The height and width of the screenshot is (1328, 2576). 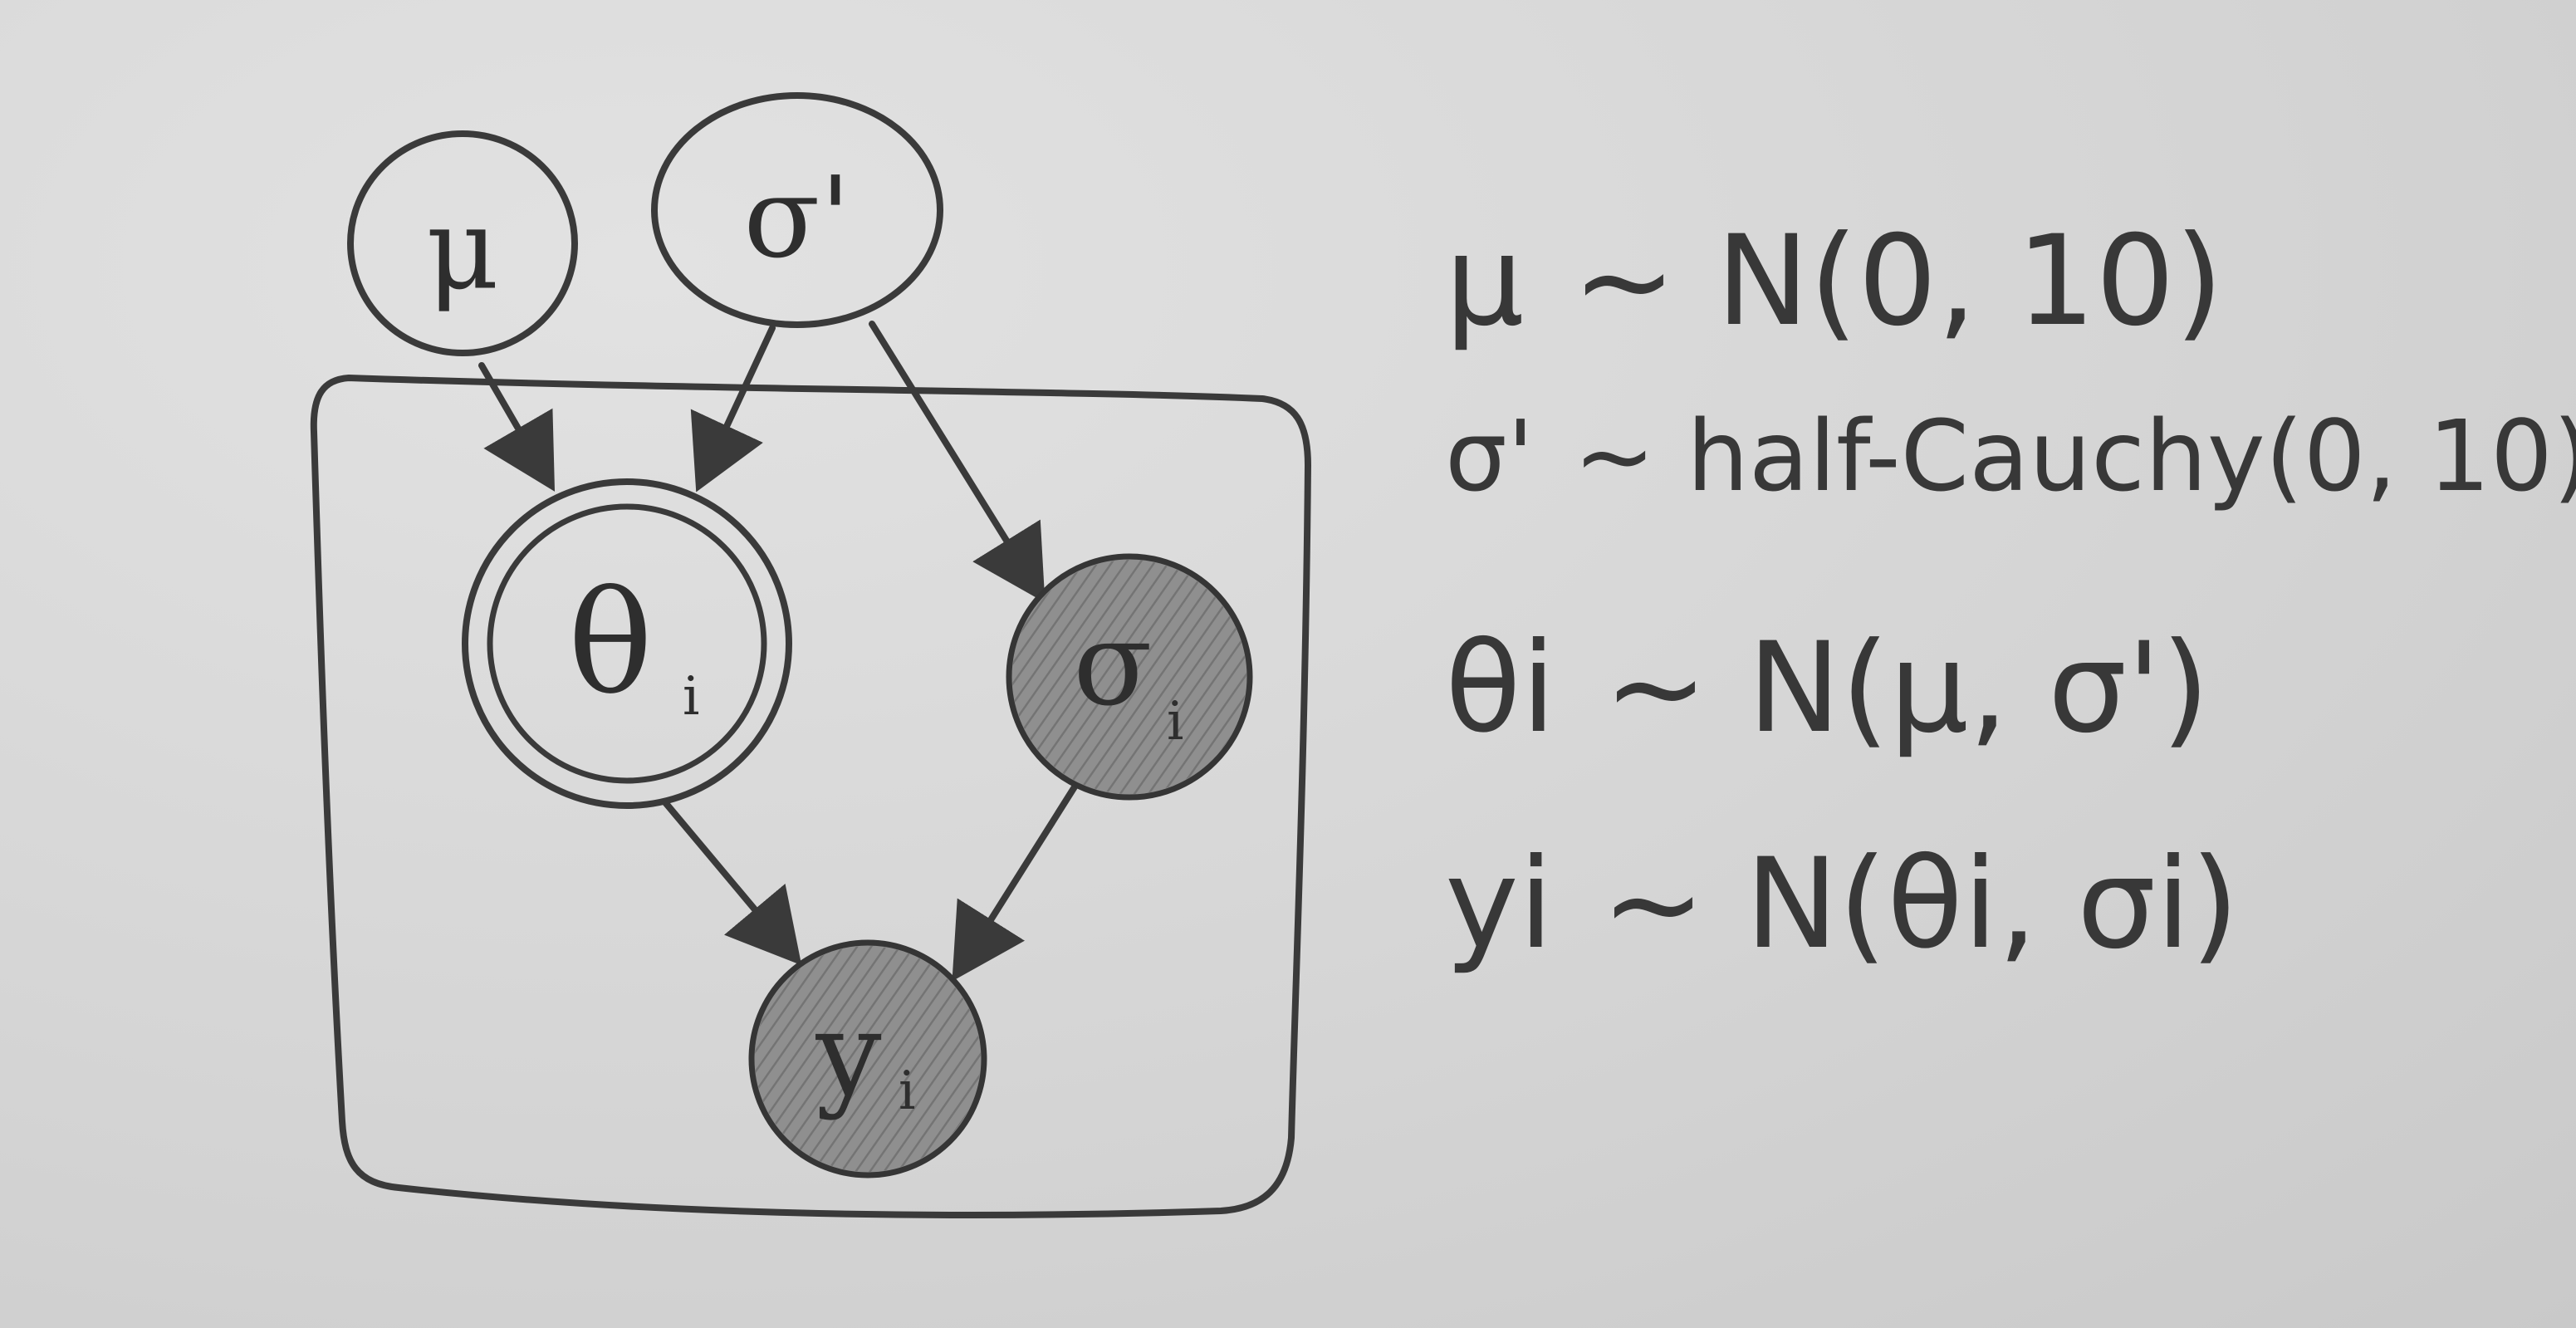 I want to click on equation-y-rhs: ~ N(θi, σi), so click(x=1920, y=904).